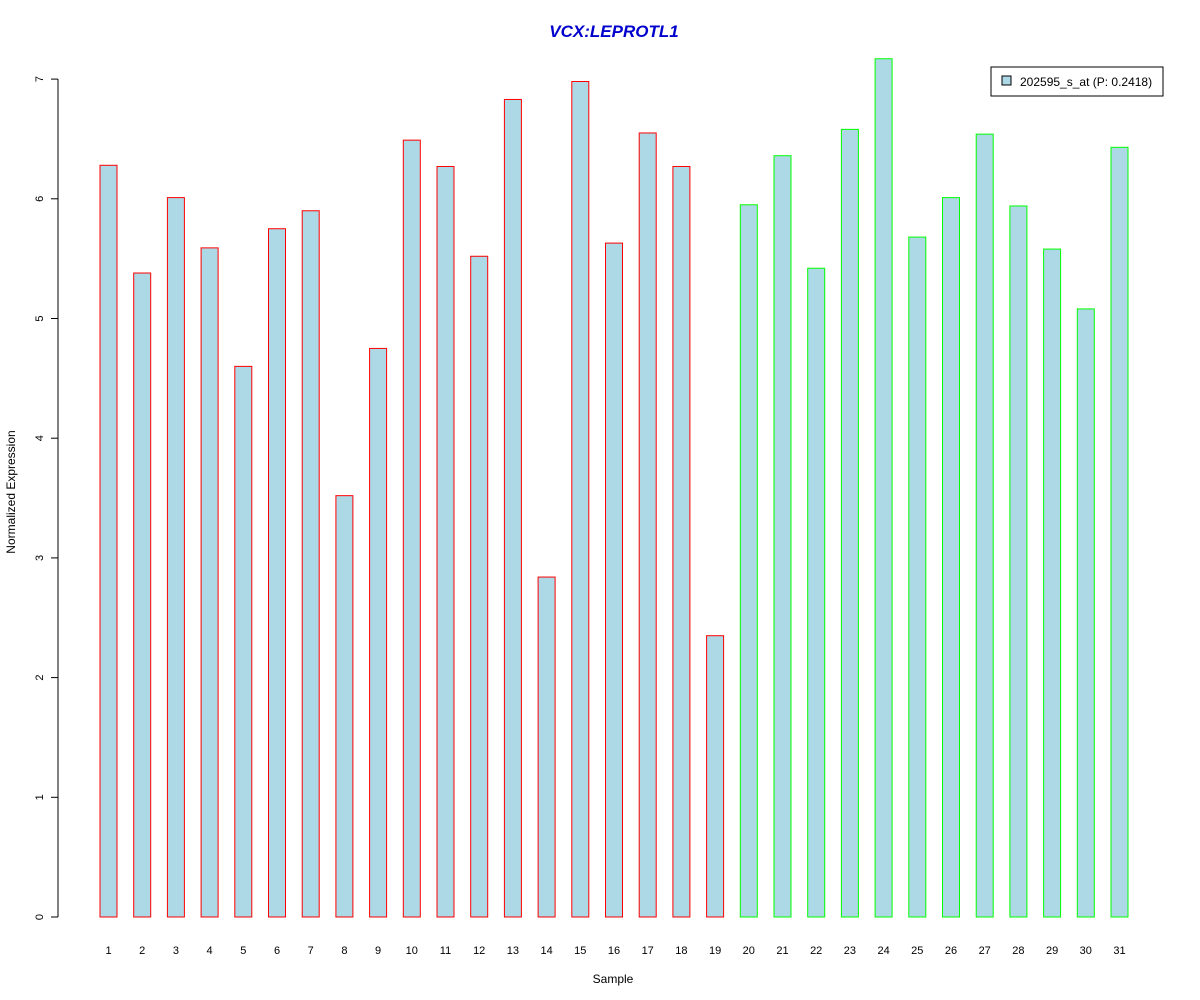 The image size is (1200, 1000). I want to click on y-tick-label: 0, so click(40, 917).